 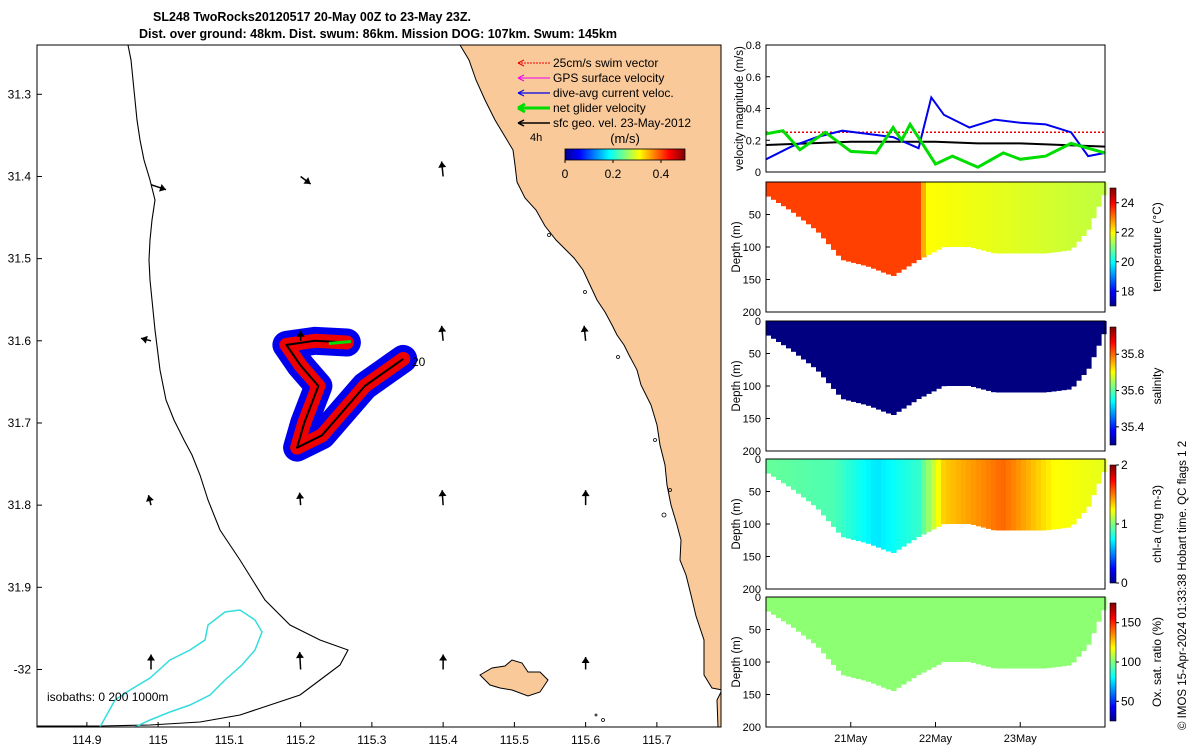 I want to click on section-y-tick-label: 50, so click(x=755, y=493).